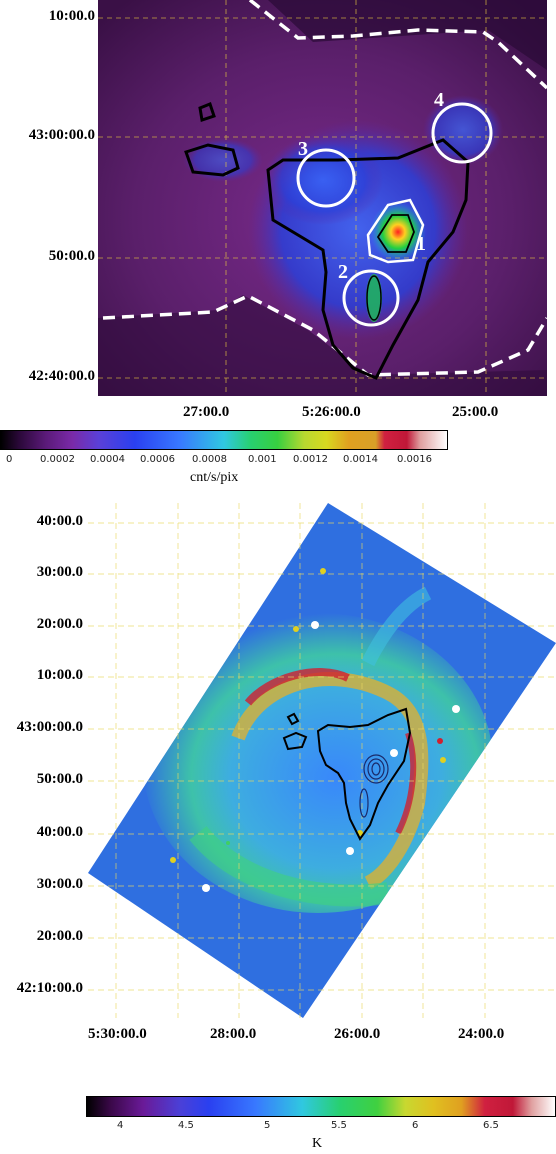 Image resolution: width=556 pixels, height=1154 pixels. What do you see at coordinates (206, 412) in the screenshot?
I see `top-x-tick-1: 27:00.0` at bounding box center [206, 412].